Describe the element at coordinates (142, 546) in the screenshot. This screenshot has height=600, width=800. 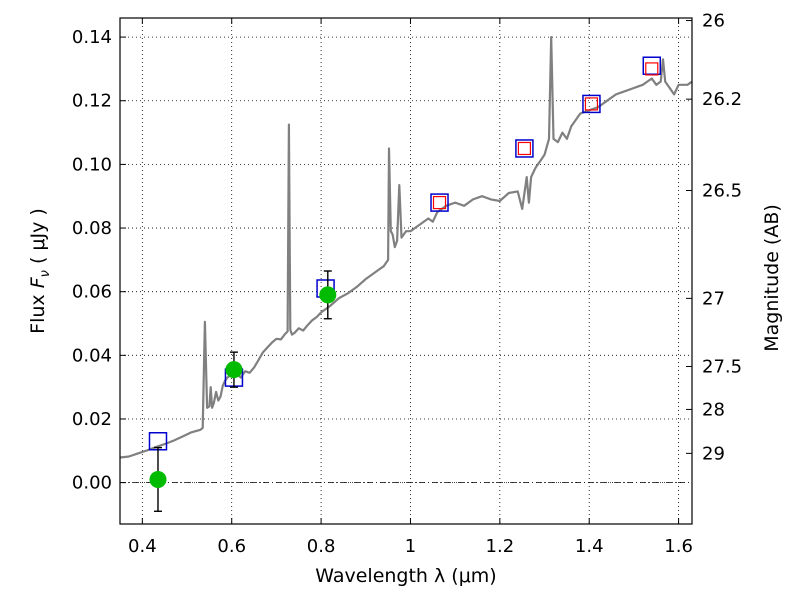
I see `x-tick-label: 0.4` at that location.